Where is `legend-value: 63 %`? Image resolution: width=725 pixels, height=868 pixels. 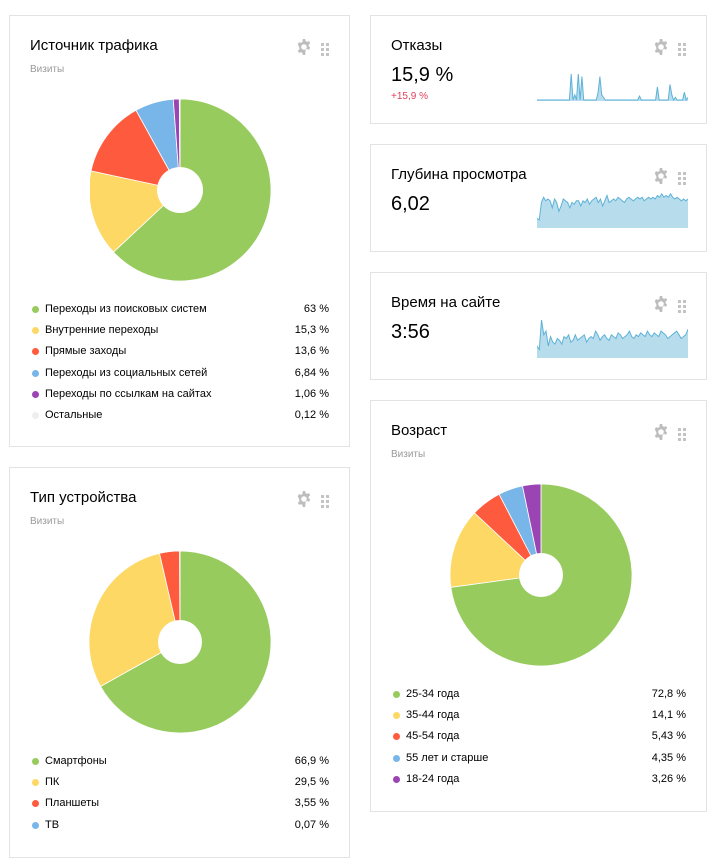
legend-value: 63 % is located at coordinates (316, 309).